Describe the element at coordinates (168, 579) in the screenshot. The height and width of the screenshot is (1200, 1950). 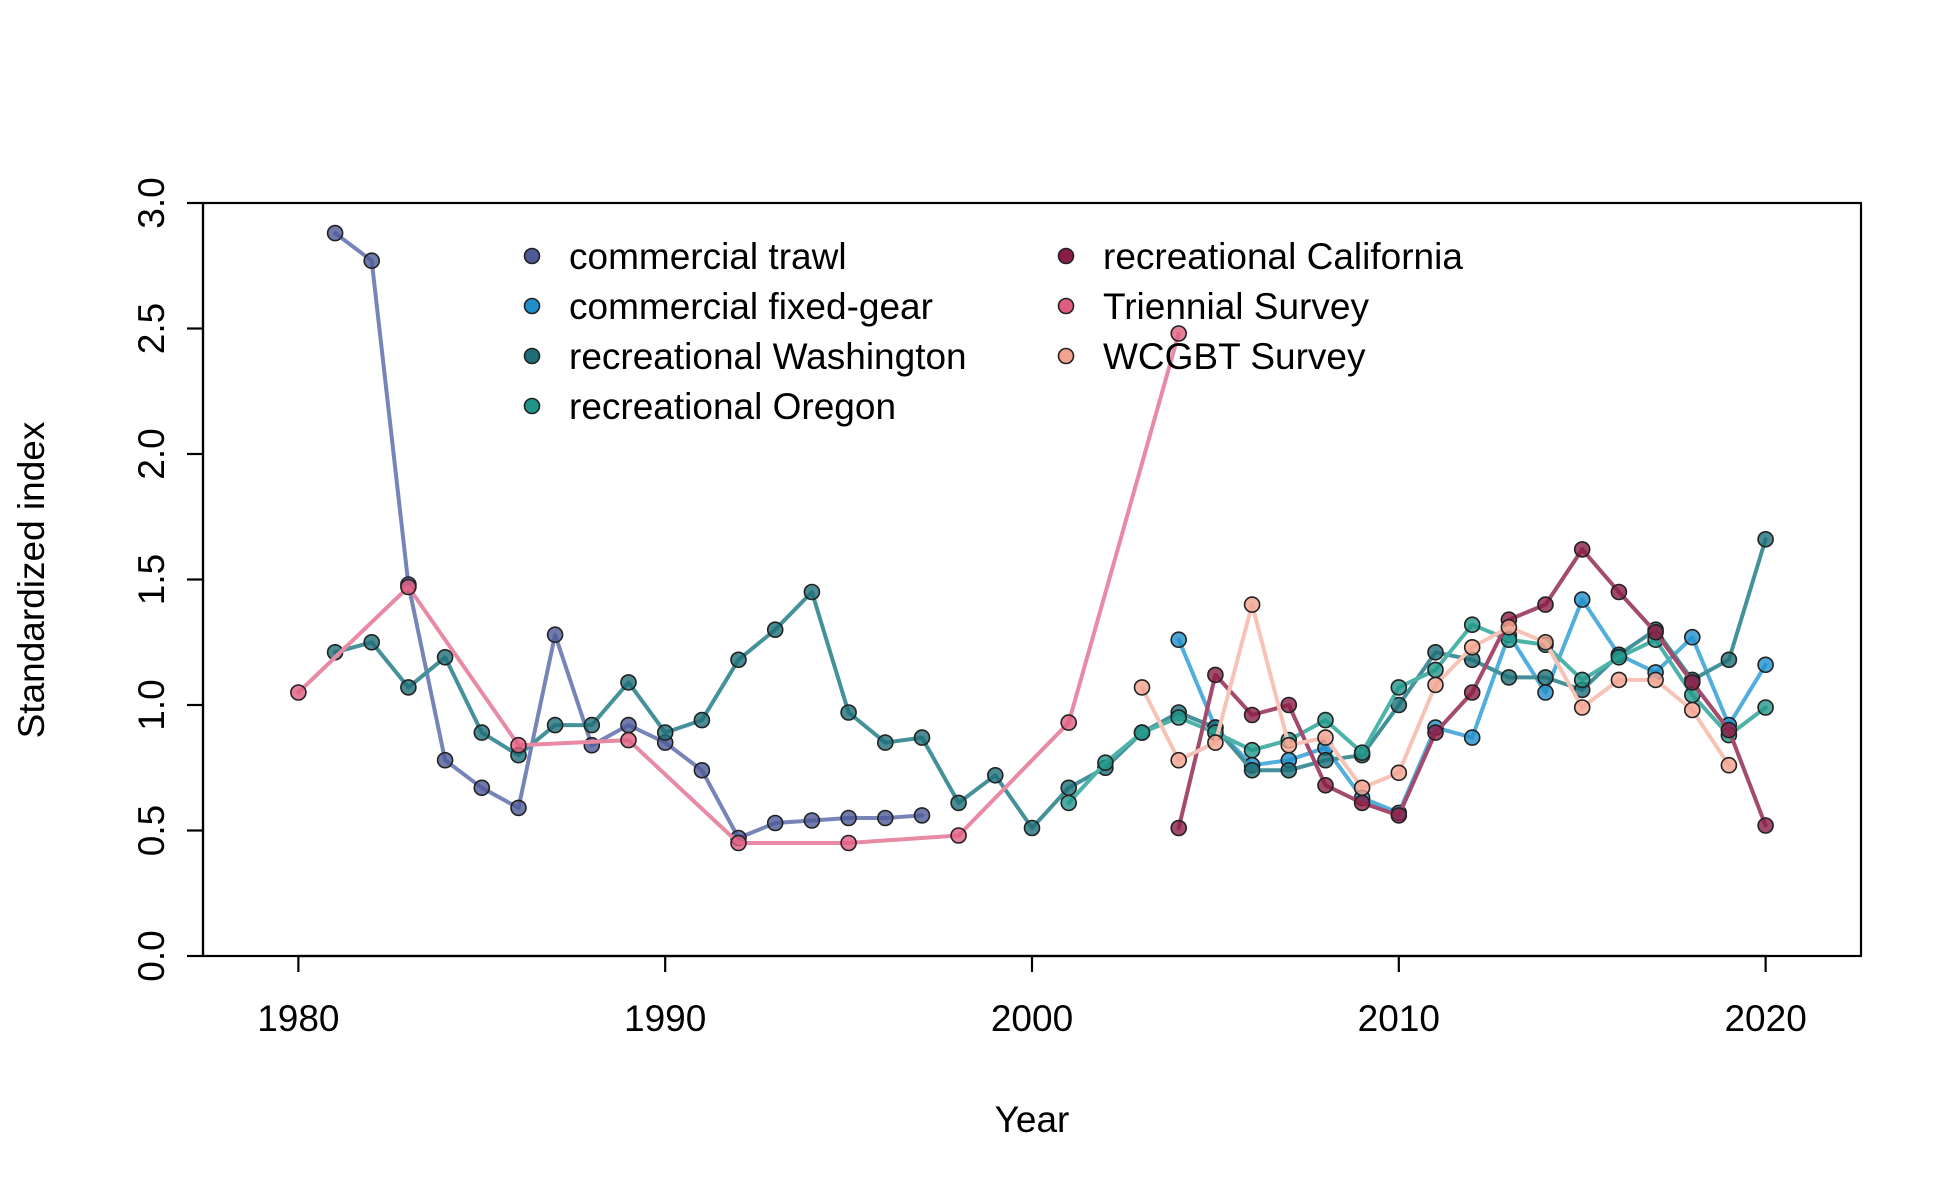
I see `y-axis: 0.0 0.5 1.0 1.5 2.0 2.5 3.0` at that location.